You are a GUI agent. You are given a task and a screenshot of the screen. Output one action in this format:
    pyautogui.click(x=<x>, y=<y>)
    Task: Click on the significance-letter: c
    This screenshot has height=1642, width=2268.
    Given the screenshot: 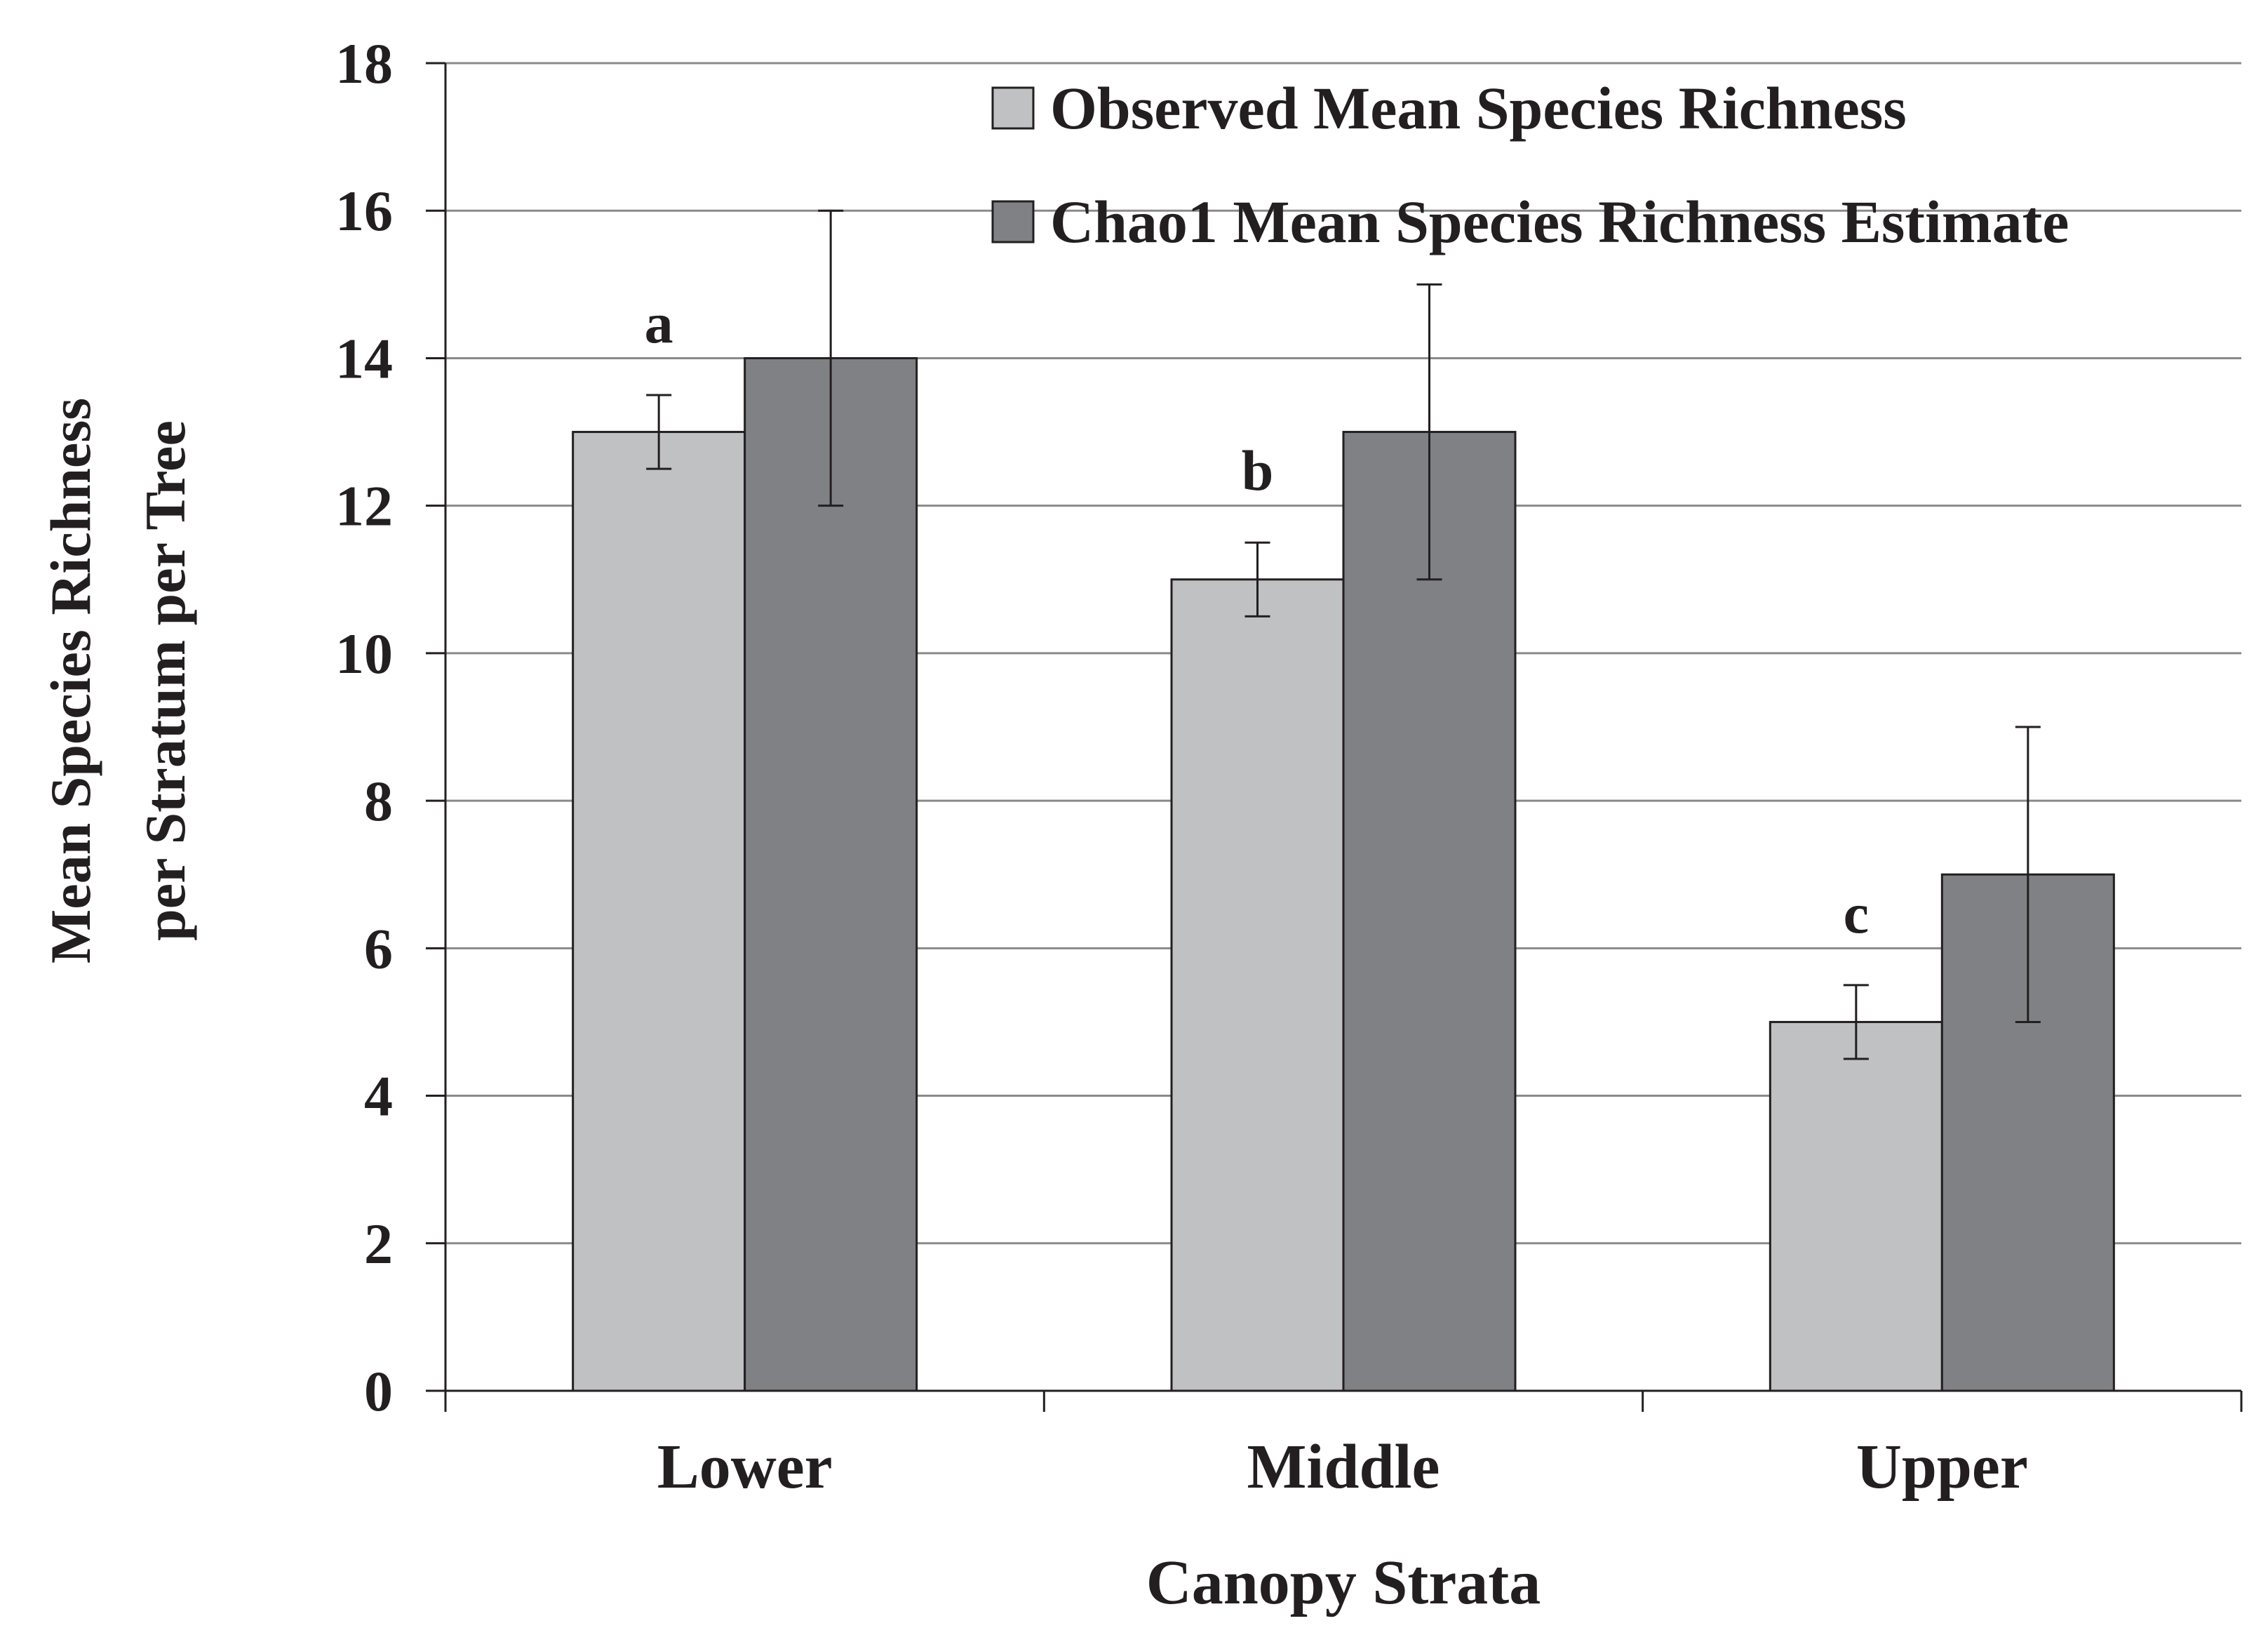 What is the action you would take?
    pyautogui.click(x=1856, y=913)
    